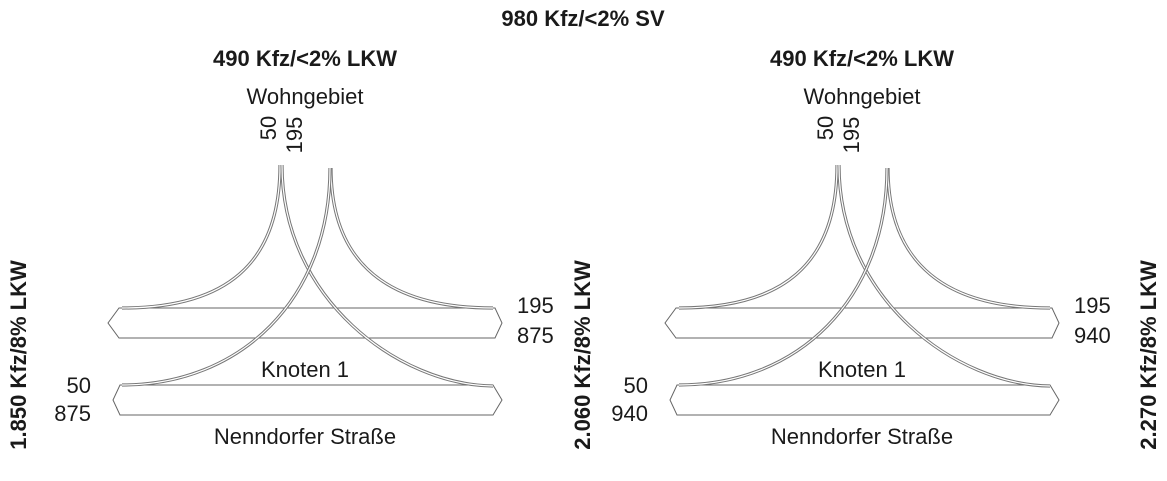  Describe the element at coordinates (535, 335) in the screenshot. I see `east-flow: 875` at that location.